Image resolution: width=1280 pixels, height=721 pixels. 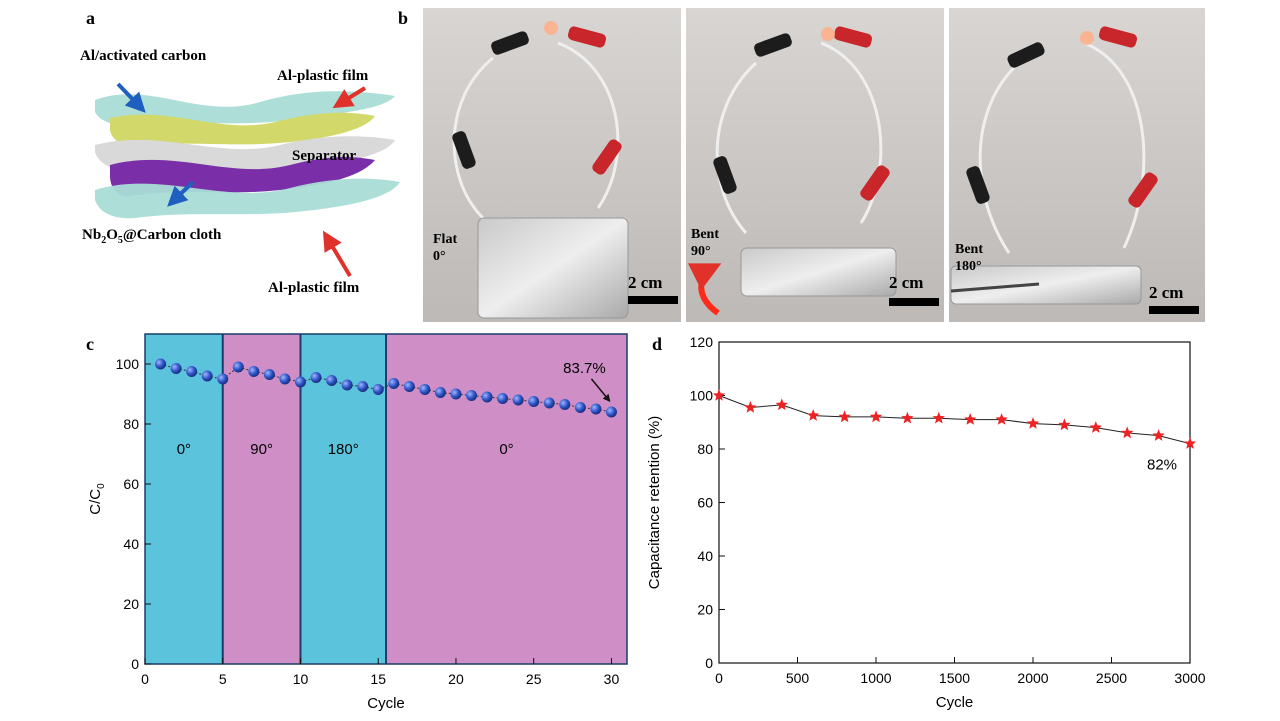 I want to click on wire, so click(x=1062, y=147).